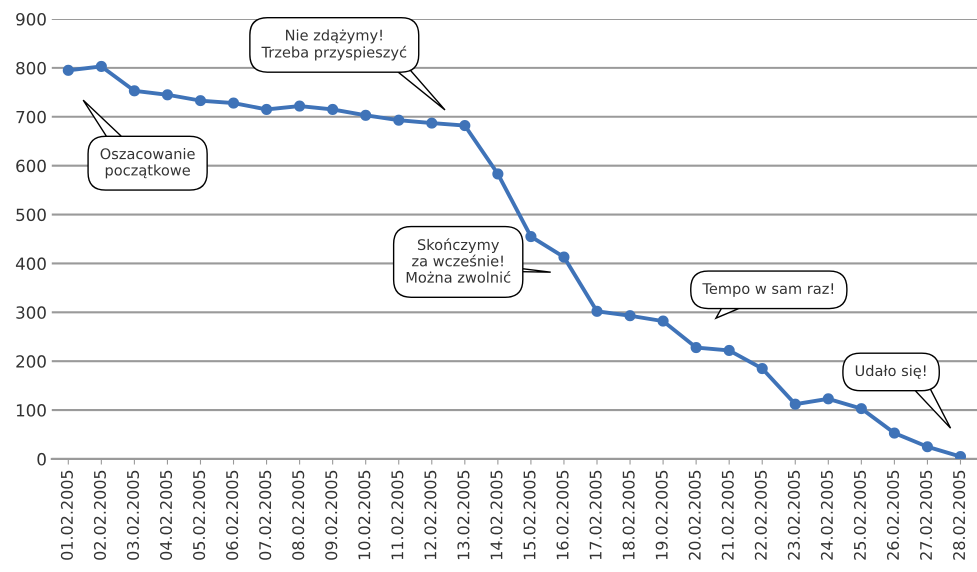 The image size is (977, 572). I want to click on x-tick-label: 11.02.2005, so click(397, 515).